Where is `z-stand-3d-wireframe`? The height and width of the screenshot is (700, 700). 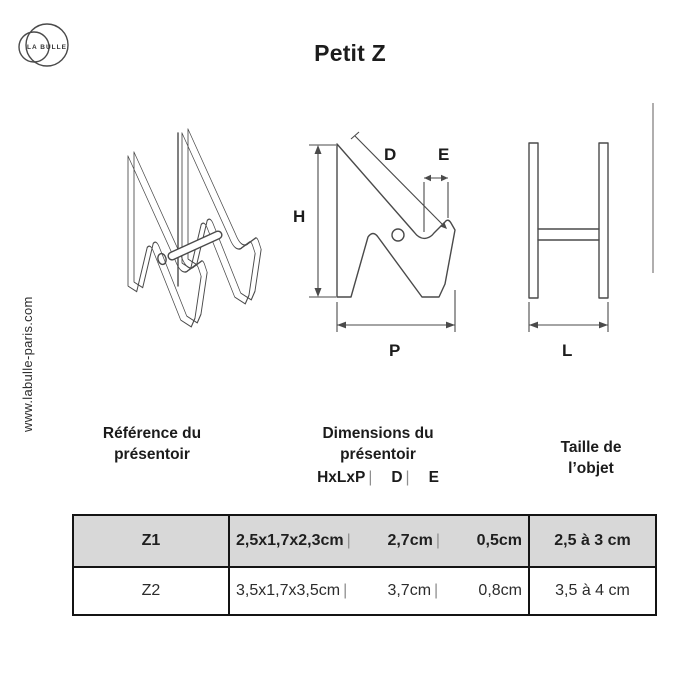 z-stand-3d-wireframe is located at coordinates (194, 228).